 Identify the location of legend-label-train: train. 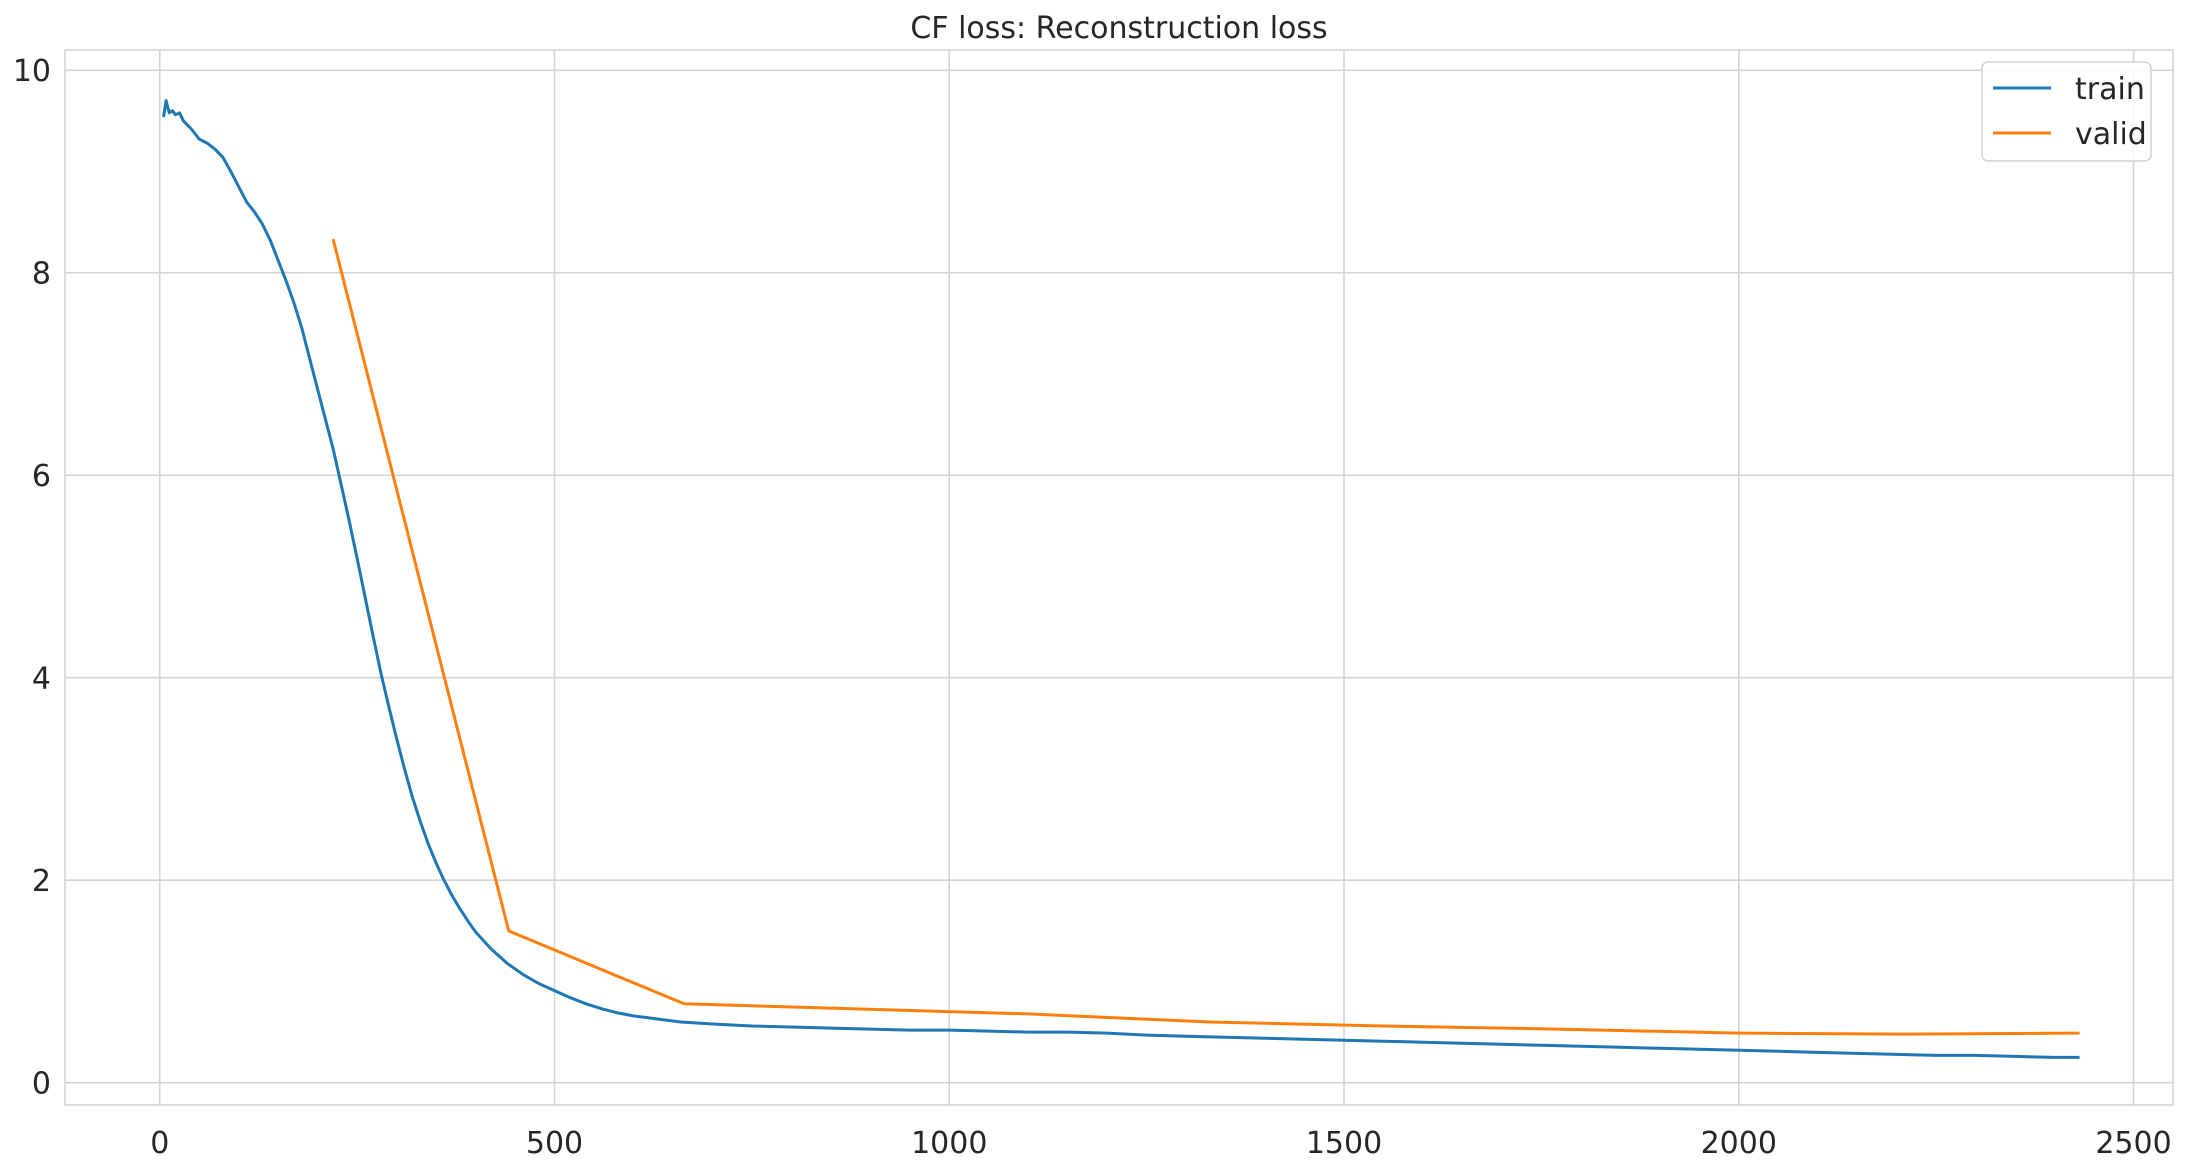
(2110, 89).